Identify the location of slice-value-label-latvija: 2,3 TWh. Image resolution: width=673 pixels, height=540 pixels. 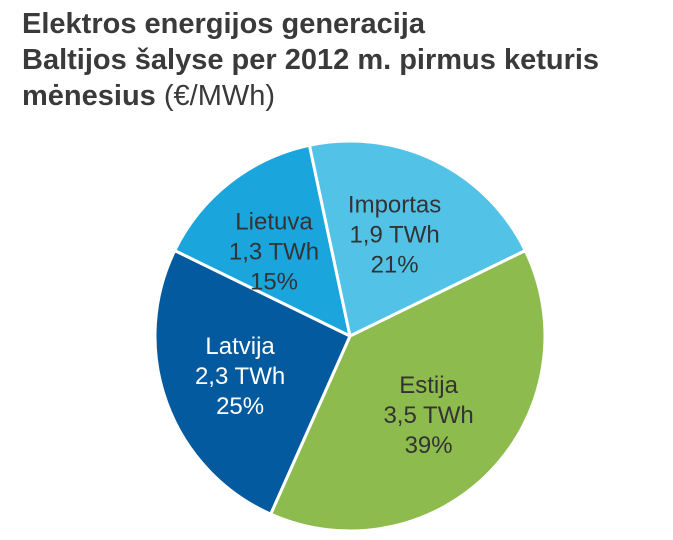
(240, 376).